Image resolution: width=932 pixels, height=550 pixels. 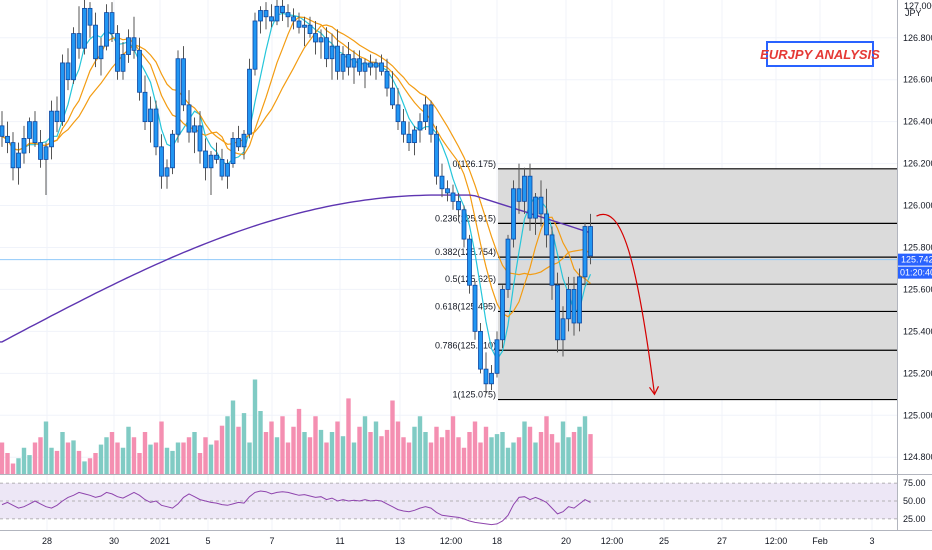 What do you see at coordinates (628, 304) in the screenshot?
I see `projection-arrow` at bounding box center [628, 304].